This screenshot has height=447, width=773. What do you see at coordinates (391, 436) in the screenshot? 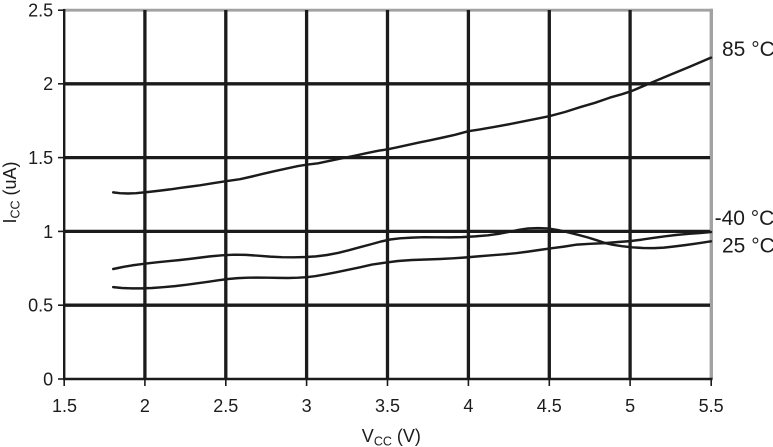
I see `svg-text: VCC (V)` at bounding box center [391, 436].